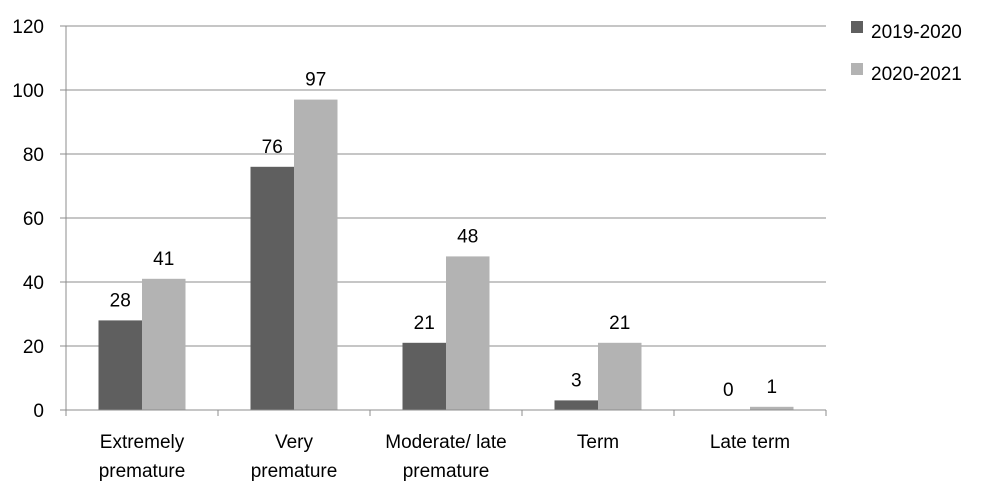 The image size is (1000, 491). I want to click on x-category-label: Moderate/ late premature, so click(445, 457).